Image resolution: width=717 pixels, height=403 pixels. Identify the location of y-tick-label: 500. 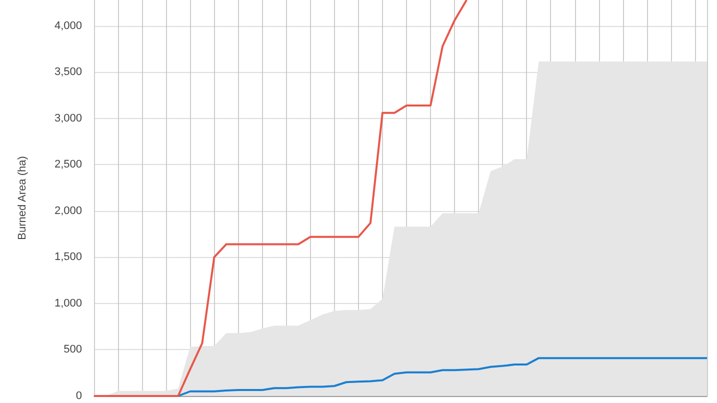
(73, 350).